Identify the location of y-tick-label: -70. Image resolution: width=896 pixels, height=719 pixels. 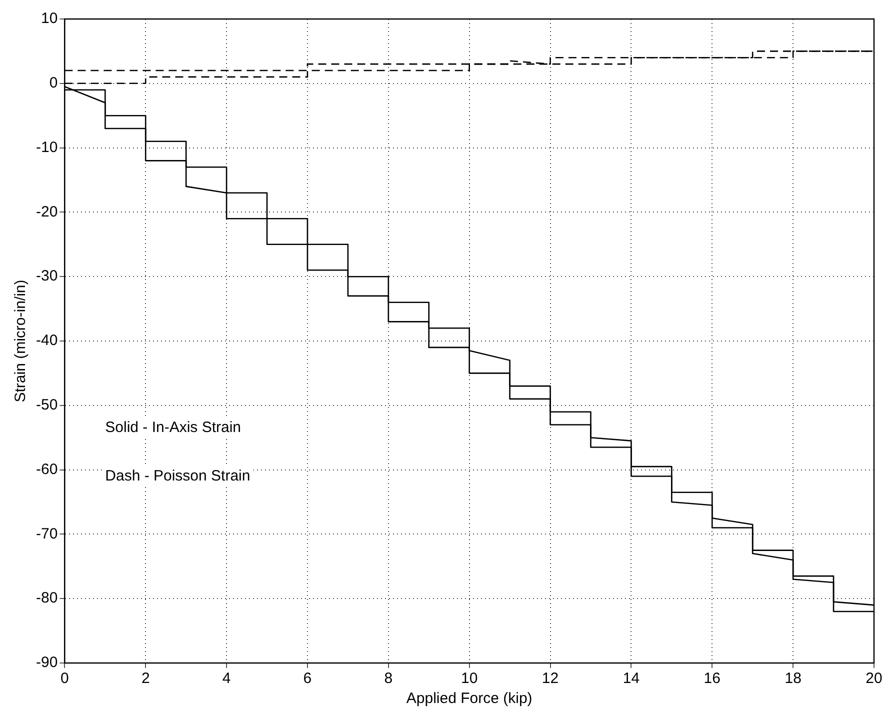
(47, 533).